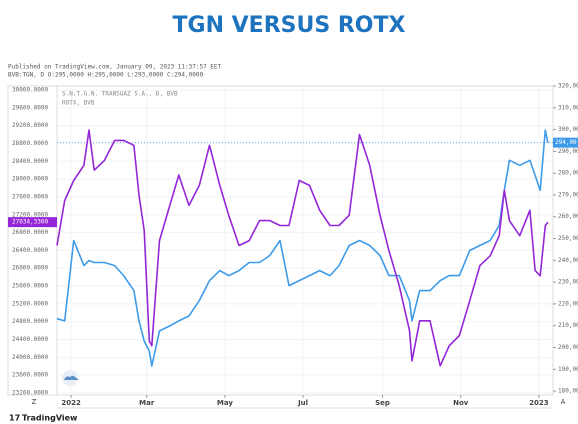  I want to click on y-tick-label: 25600.0000, so click(30, 286).